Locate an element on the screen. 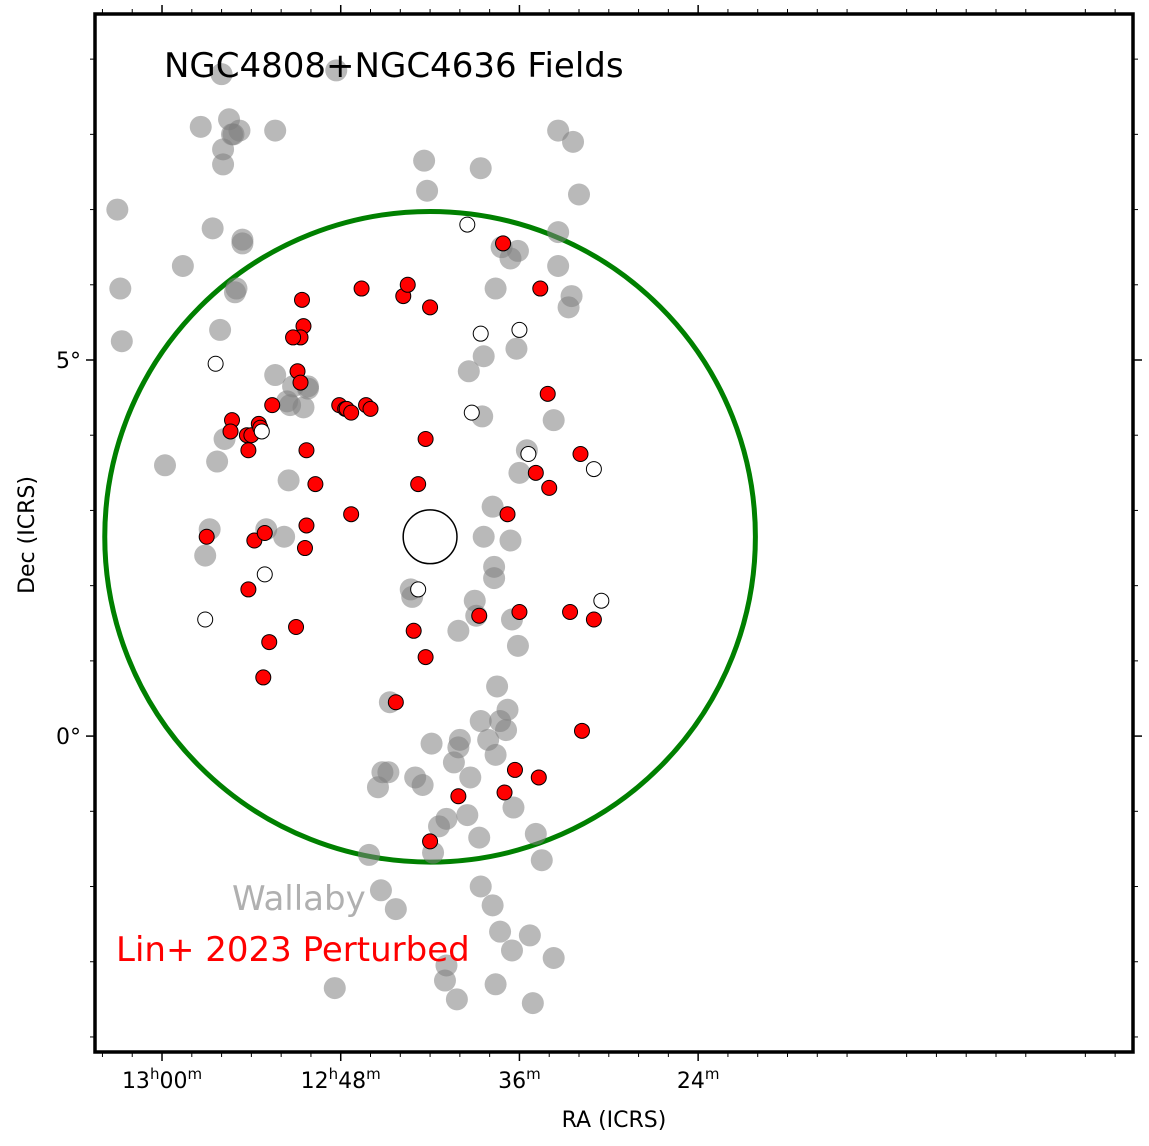  legend-entry-wallaby: Wallaby is located at coordinates (299, 899).